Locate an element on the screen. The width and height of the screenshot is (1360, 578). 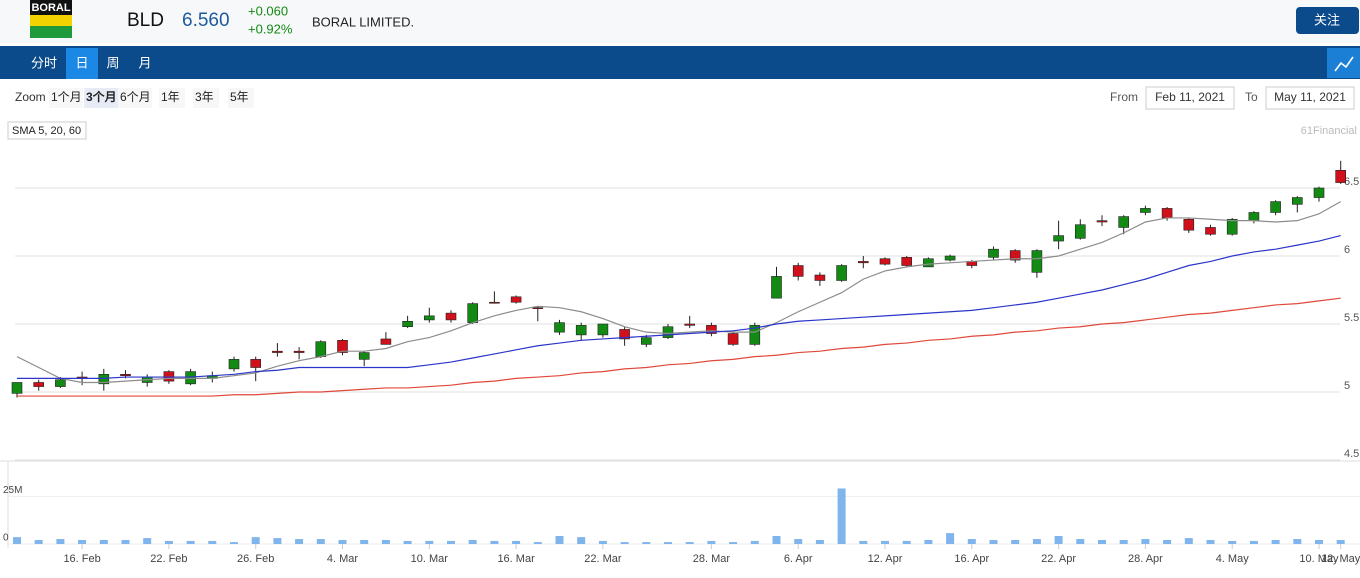
x-tick-label: 10. Mar is located at coordinates (430, 559).